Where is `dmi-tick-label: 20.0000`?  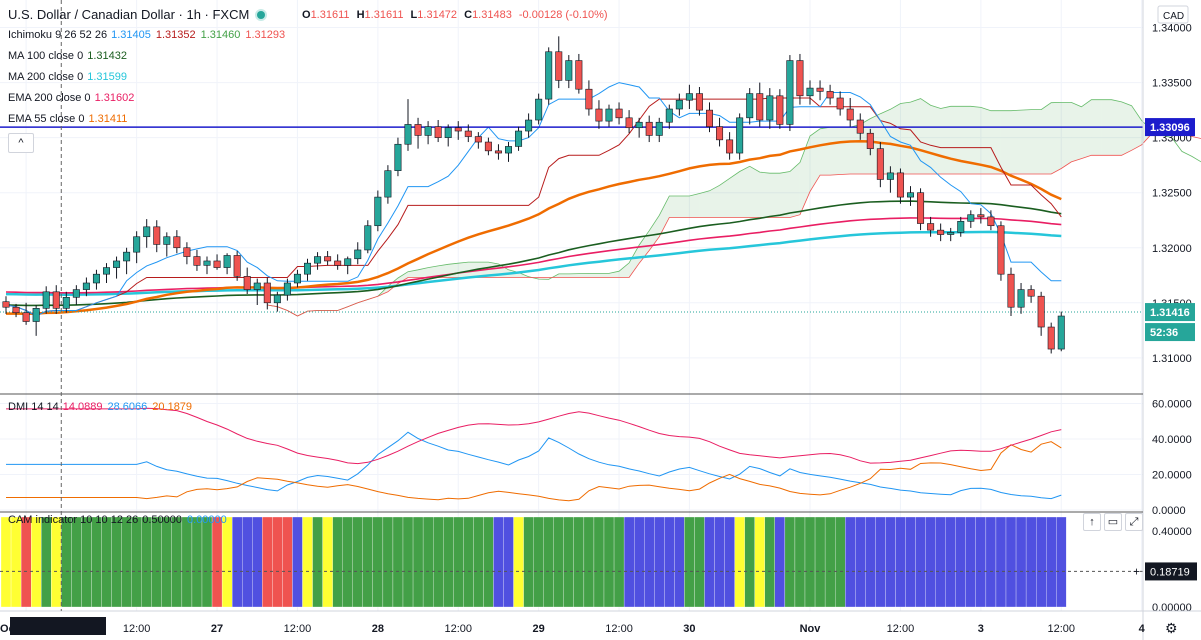
dmi-tick-label: 20.0000 is located at coordinates (1172, 476).